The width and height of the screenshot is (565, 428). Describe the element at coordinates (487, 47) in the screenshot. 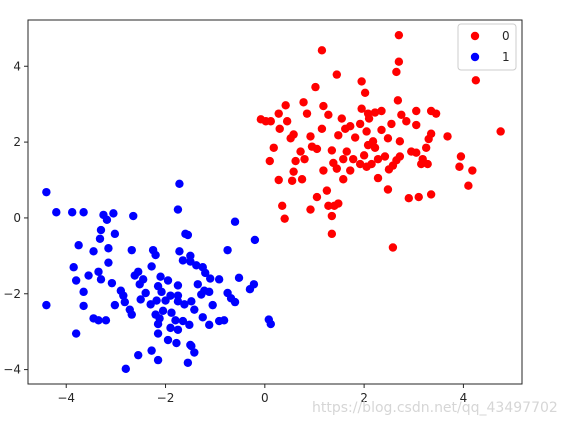

I see `legend: 01` at that location.